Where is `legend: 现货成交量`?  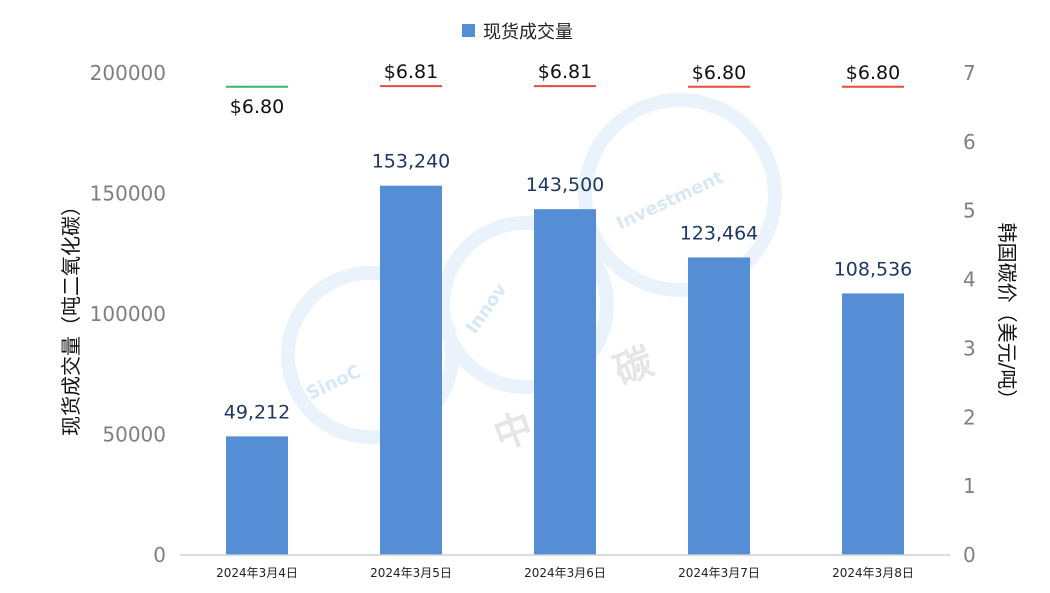 legend: 现货成交量 is located at coordinates (517, 32).